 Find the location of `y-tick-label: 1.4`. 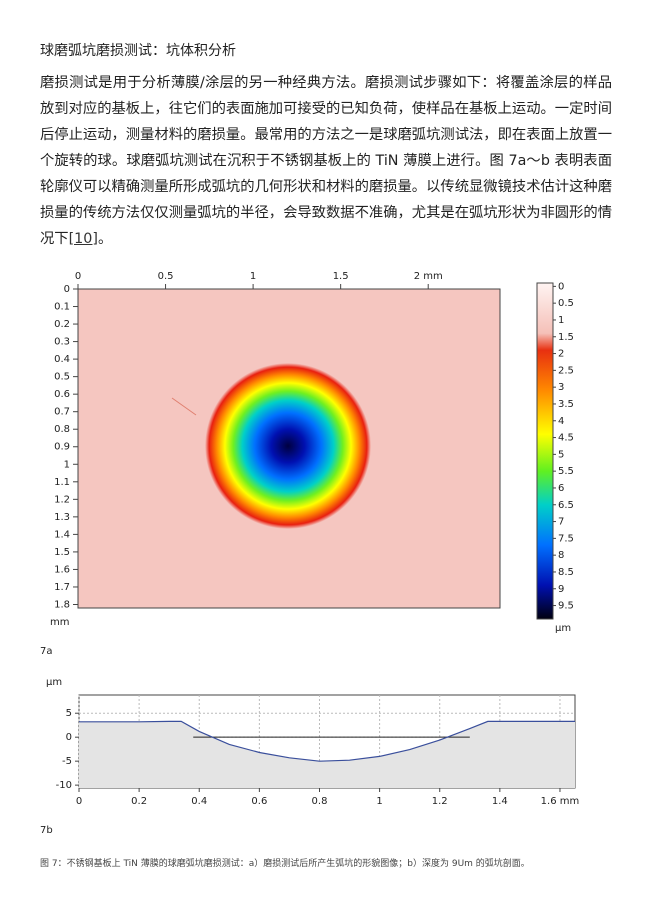

y-tick-label: 1.4 is located at coordinates (62, 534).